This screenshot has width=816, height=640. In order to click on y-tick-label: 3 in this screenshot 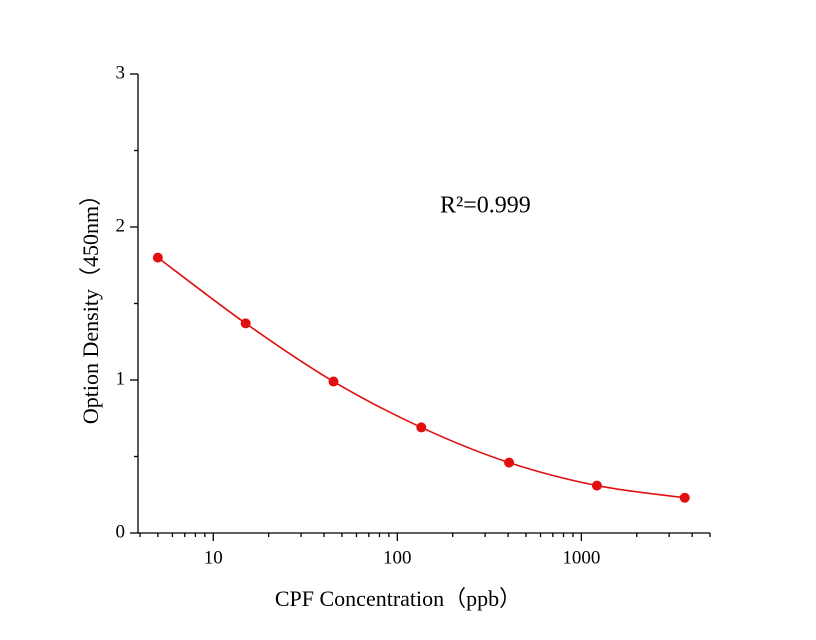, I will do `click(121, 72)`.